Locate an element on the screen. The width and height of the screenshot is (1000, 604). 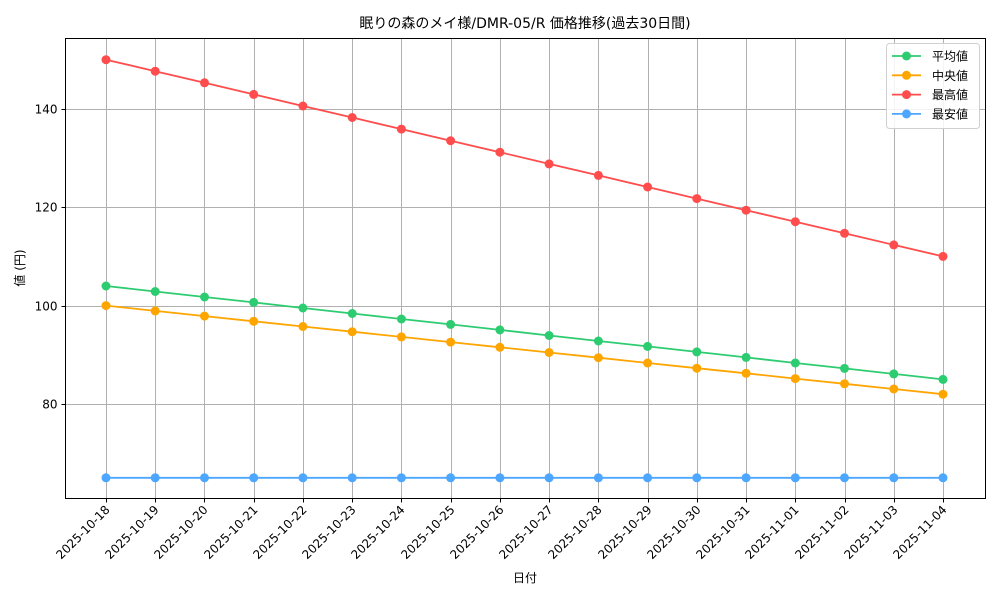
legend-label: 最安値 is located at coordinates (950, 113).